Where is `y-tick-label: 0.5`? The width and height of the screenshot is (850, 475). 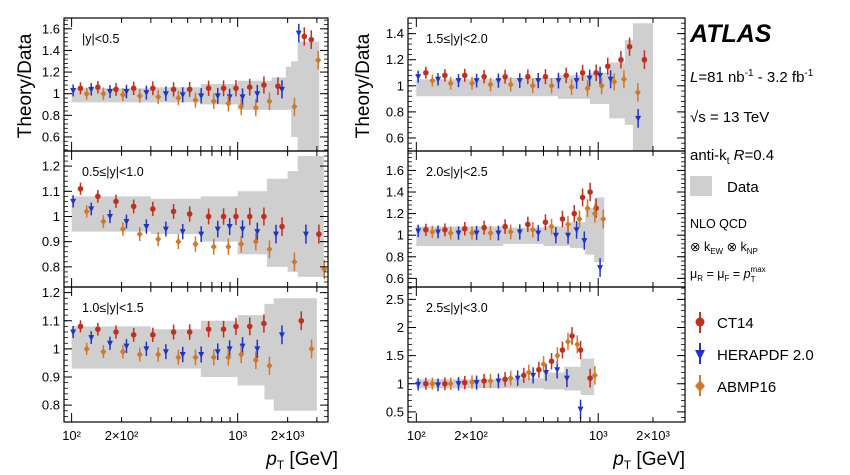 y-tick-label: 0.5 is located at coordinates (395, 411).